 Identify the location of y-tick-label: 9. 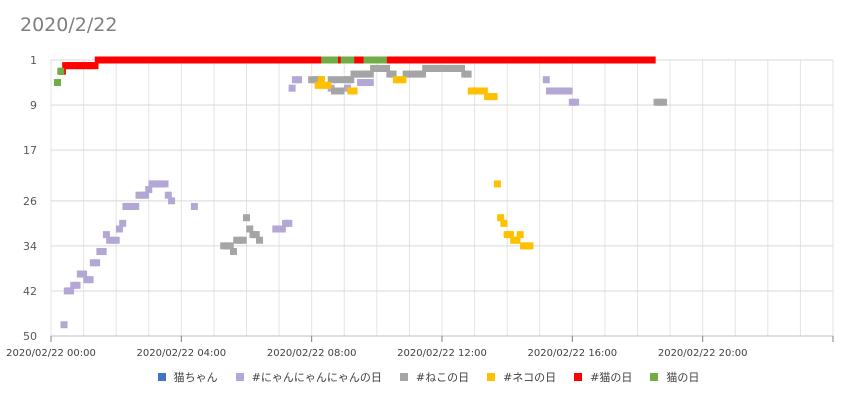
(33, 105).